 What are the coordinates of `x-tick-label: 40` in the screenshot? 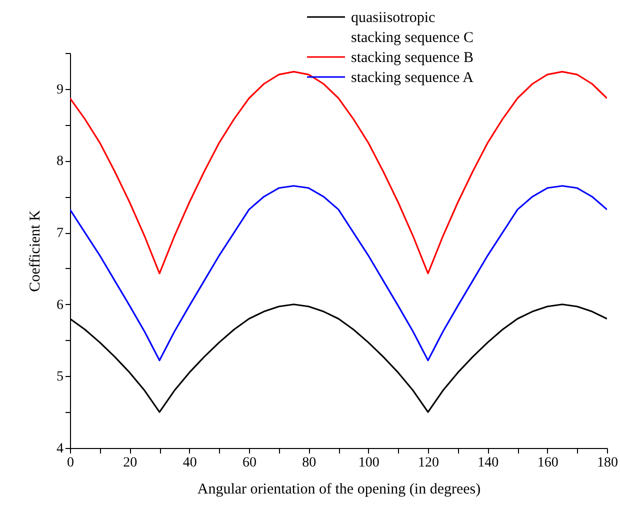 It's located at (189, 463).